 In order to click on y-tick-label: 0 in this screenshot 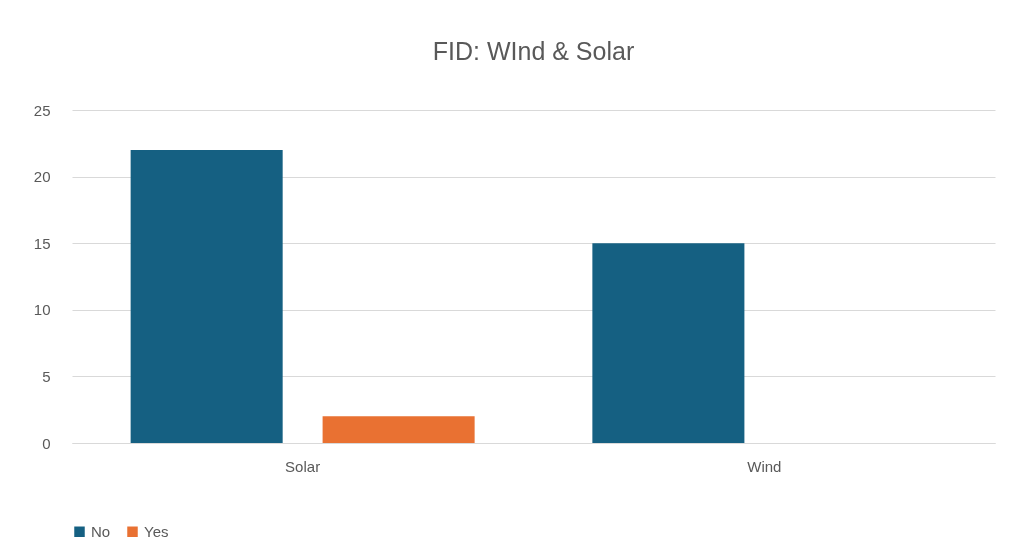, I will do `click(46, 443)`.